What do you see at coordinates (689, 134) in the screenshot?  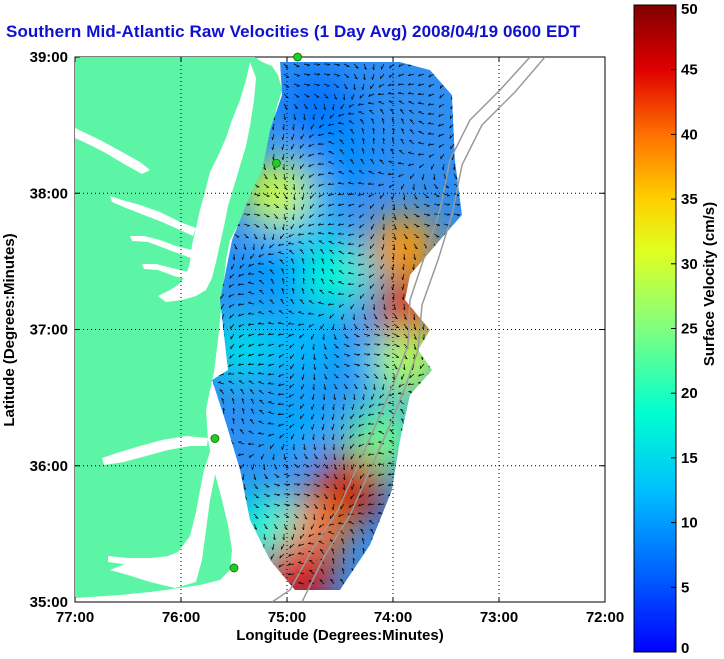 I see `colorbar-tick-label: 40` at bounding box center [689, 134].